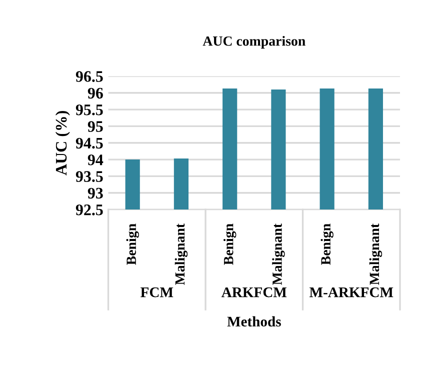 This screenshot has width=442, height=381. Describe the element at coordinates (96, 160) in the screenshot. I see `y-tick-label: 94` at that location.